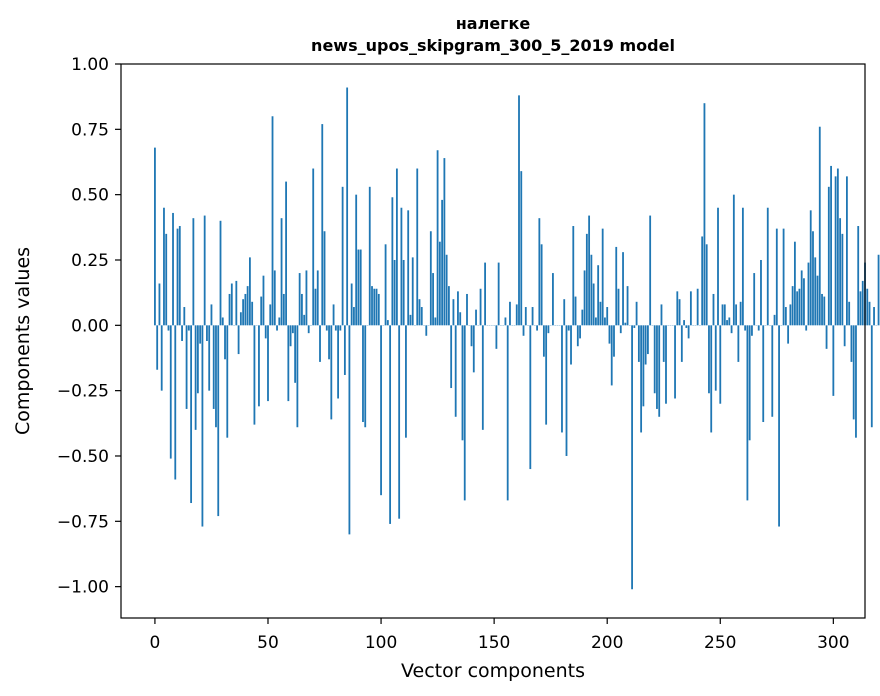 The image size is (880, 696). Describe the element at coordinates (493, 23) in the screenshot. I see `chart-title: налегке` at that location.